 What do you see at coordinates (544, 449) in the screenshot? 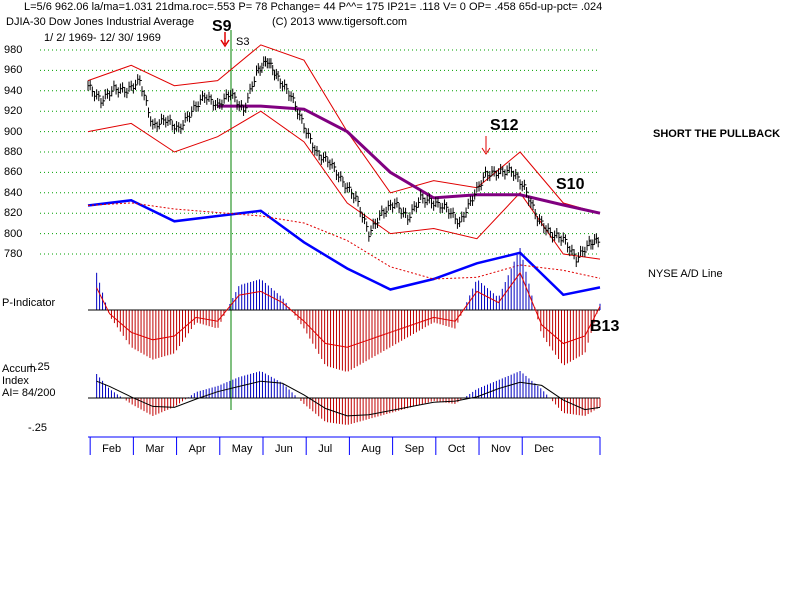
I see `x-tick-label: Dec` at bounding box center [544, 449].